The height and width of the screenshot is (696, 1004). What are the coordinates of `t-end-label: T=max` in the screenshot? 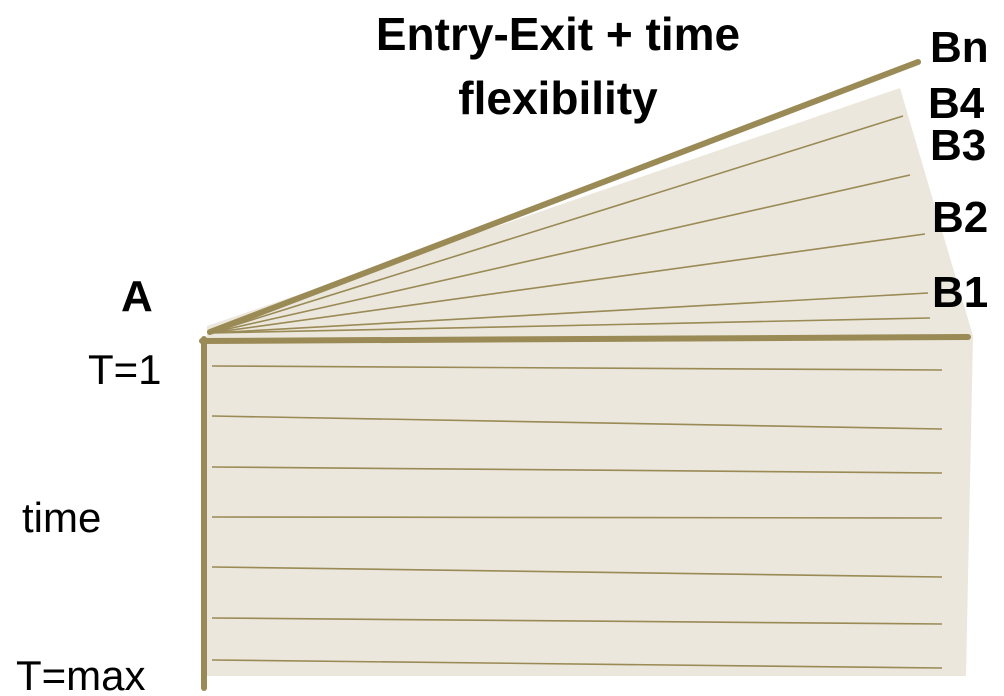 It's located at (81, 674).